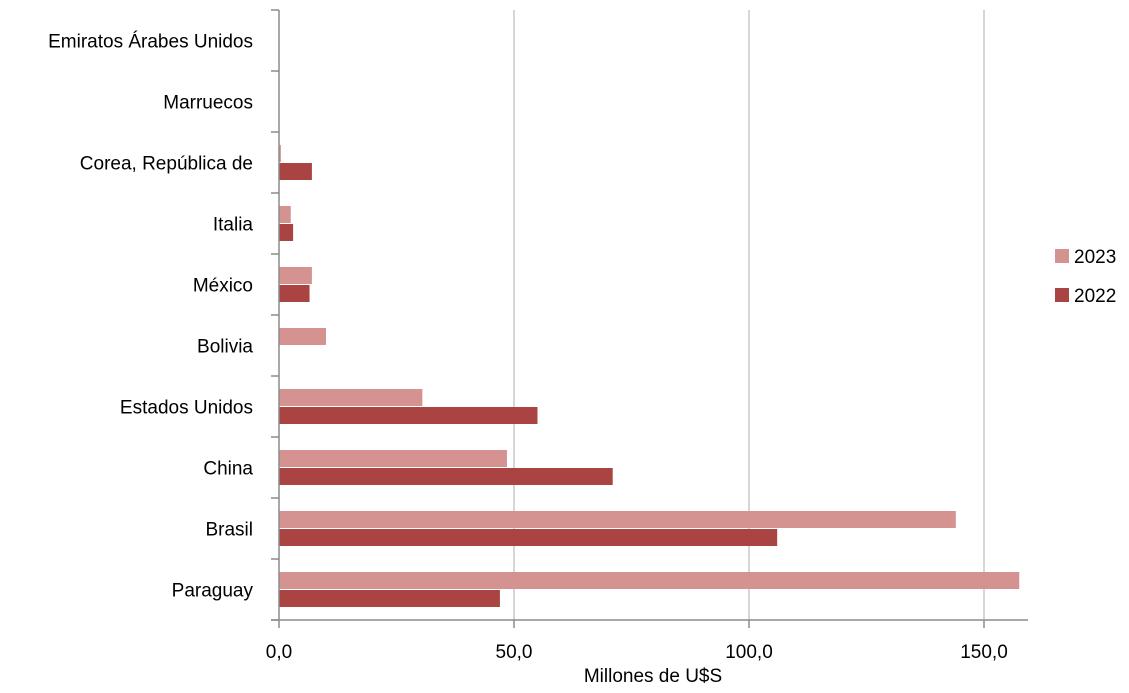 The image size is (1129, 693). Describe the element at coordinates (229, 530) in the screenshot. I see `category-label: Brasil` at that location.